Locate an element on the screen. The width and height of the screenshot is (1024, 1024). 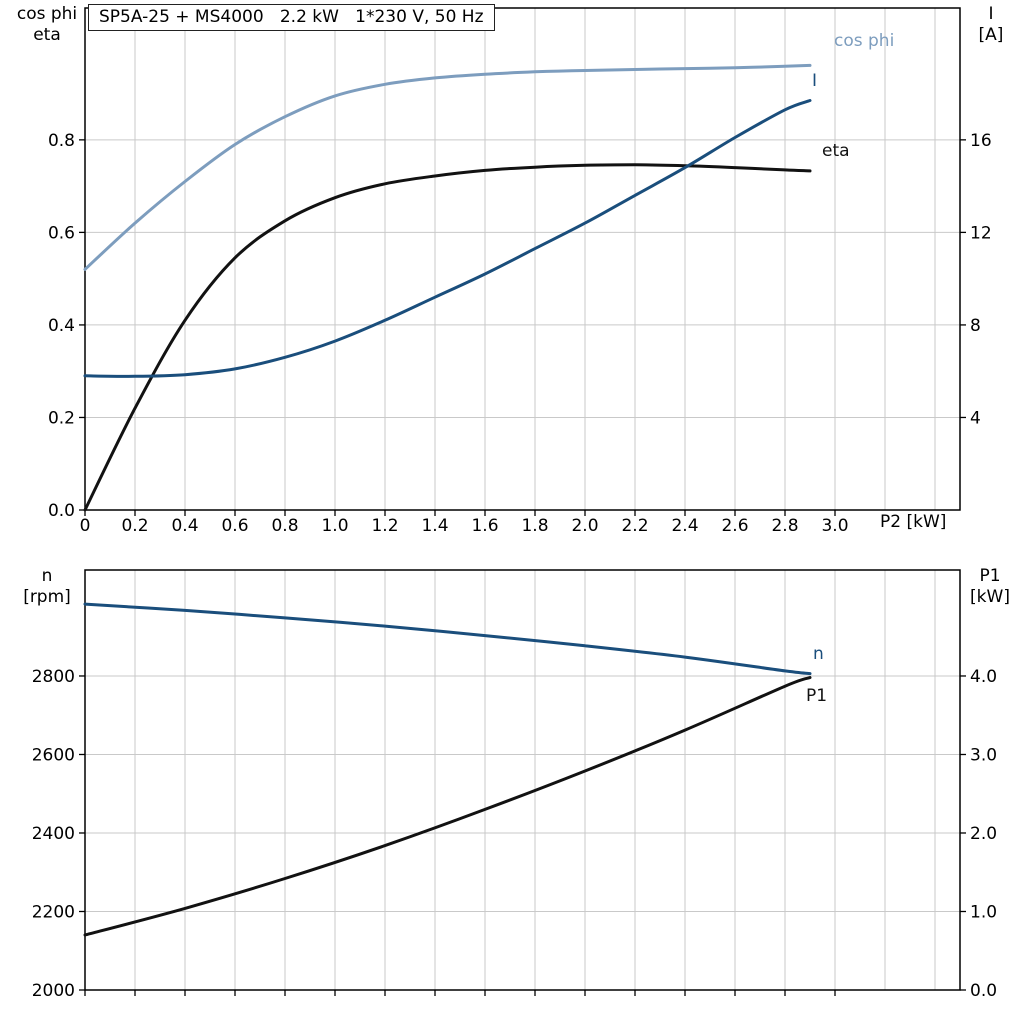
top-left-axis-label: cos phi eta is located at coordinates (47, 25).